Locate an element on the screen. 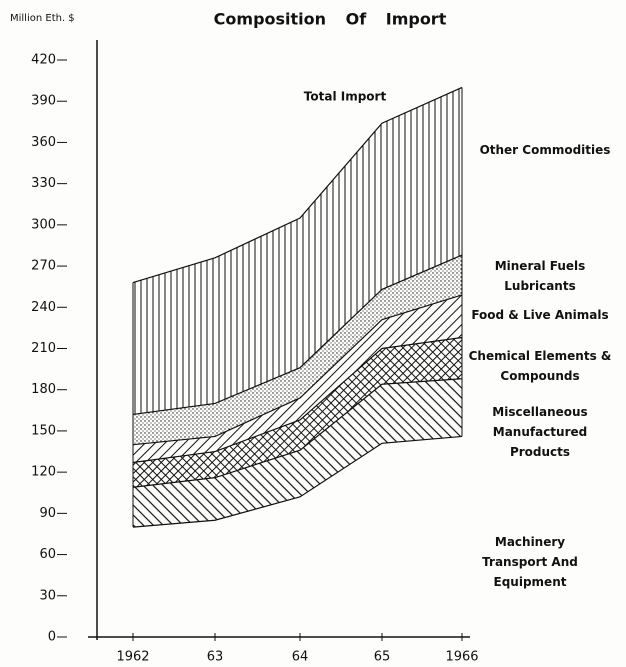 This screenshot has width=626, height=667. legend-label: Chemical Elements & Compounds is located at coordinates (540, 366).